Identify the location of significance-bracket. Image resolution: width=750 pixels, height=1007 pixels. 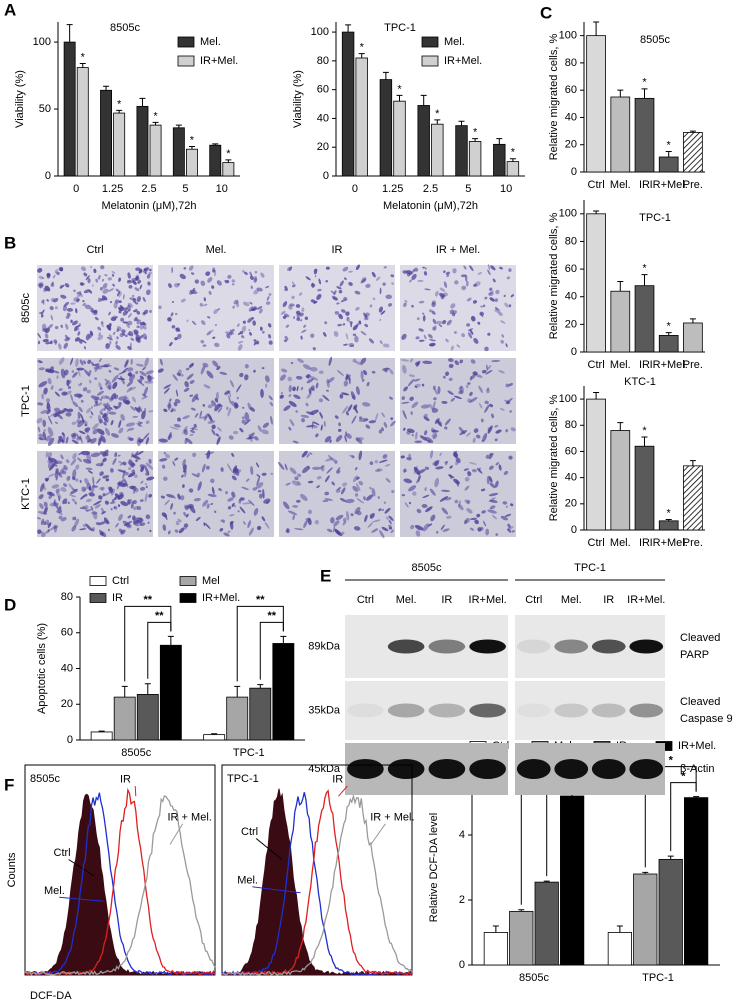
(670, 817).